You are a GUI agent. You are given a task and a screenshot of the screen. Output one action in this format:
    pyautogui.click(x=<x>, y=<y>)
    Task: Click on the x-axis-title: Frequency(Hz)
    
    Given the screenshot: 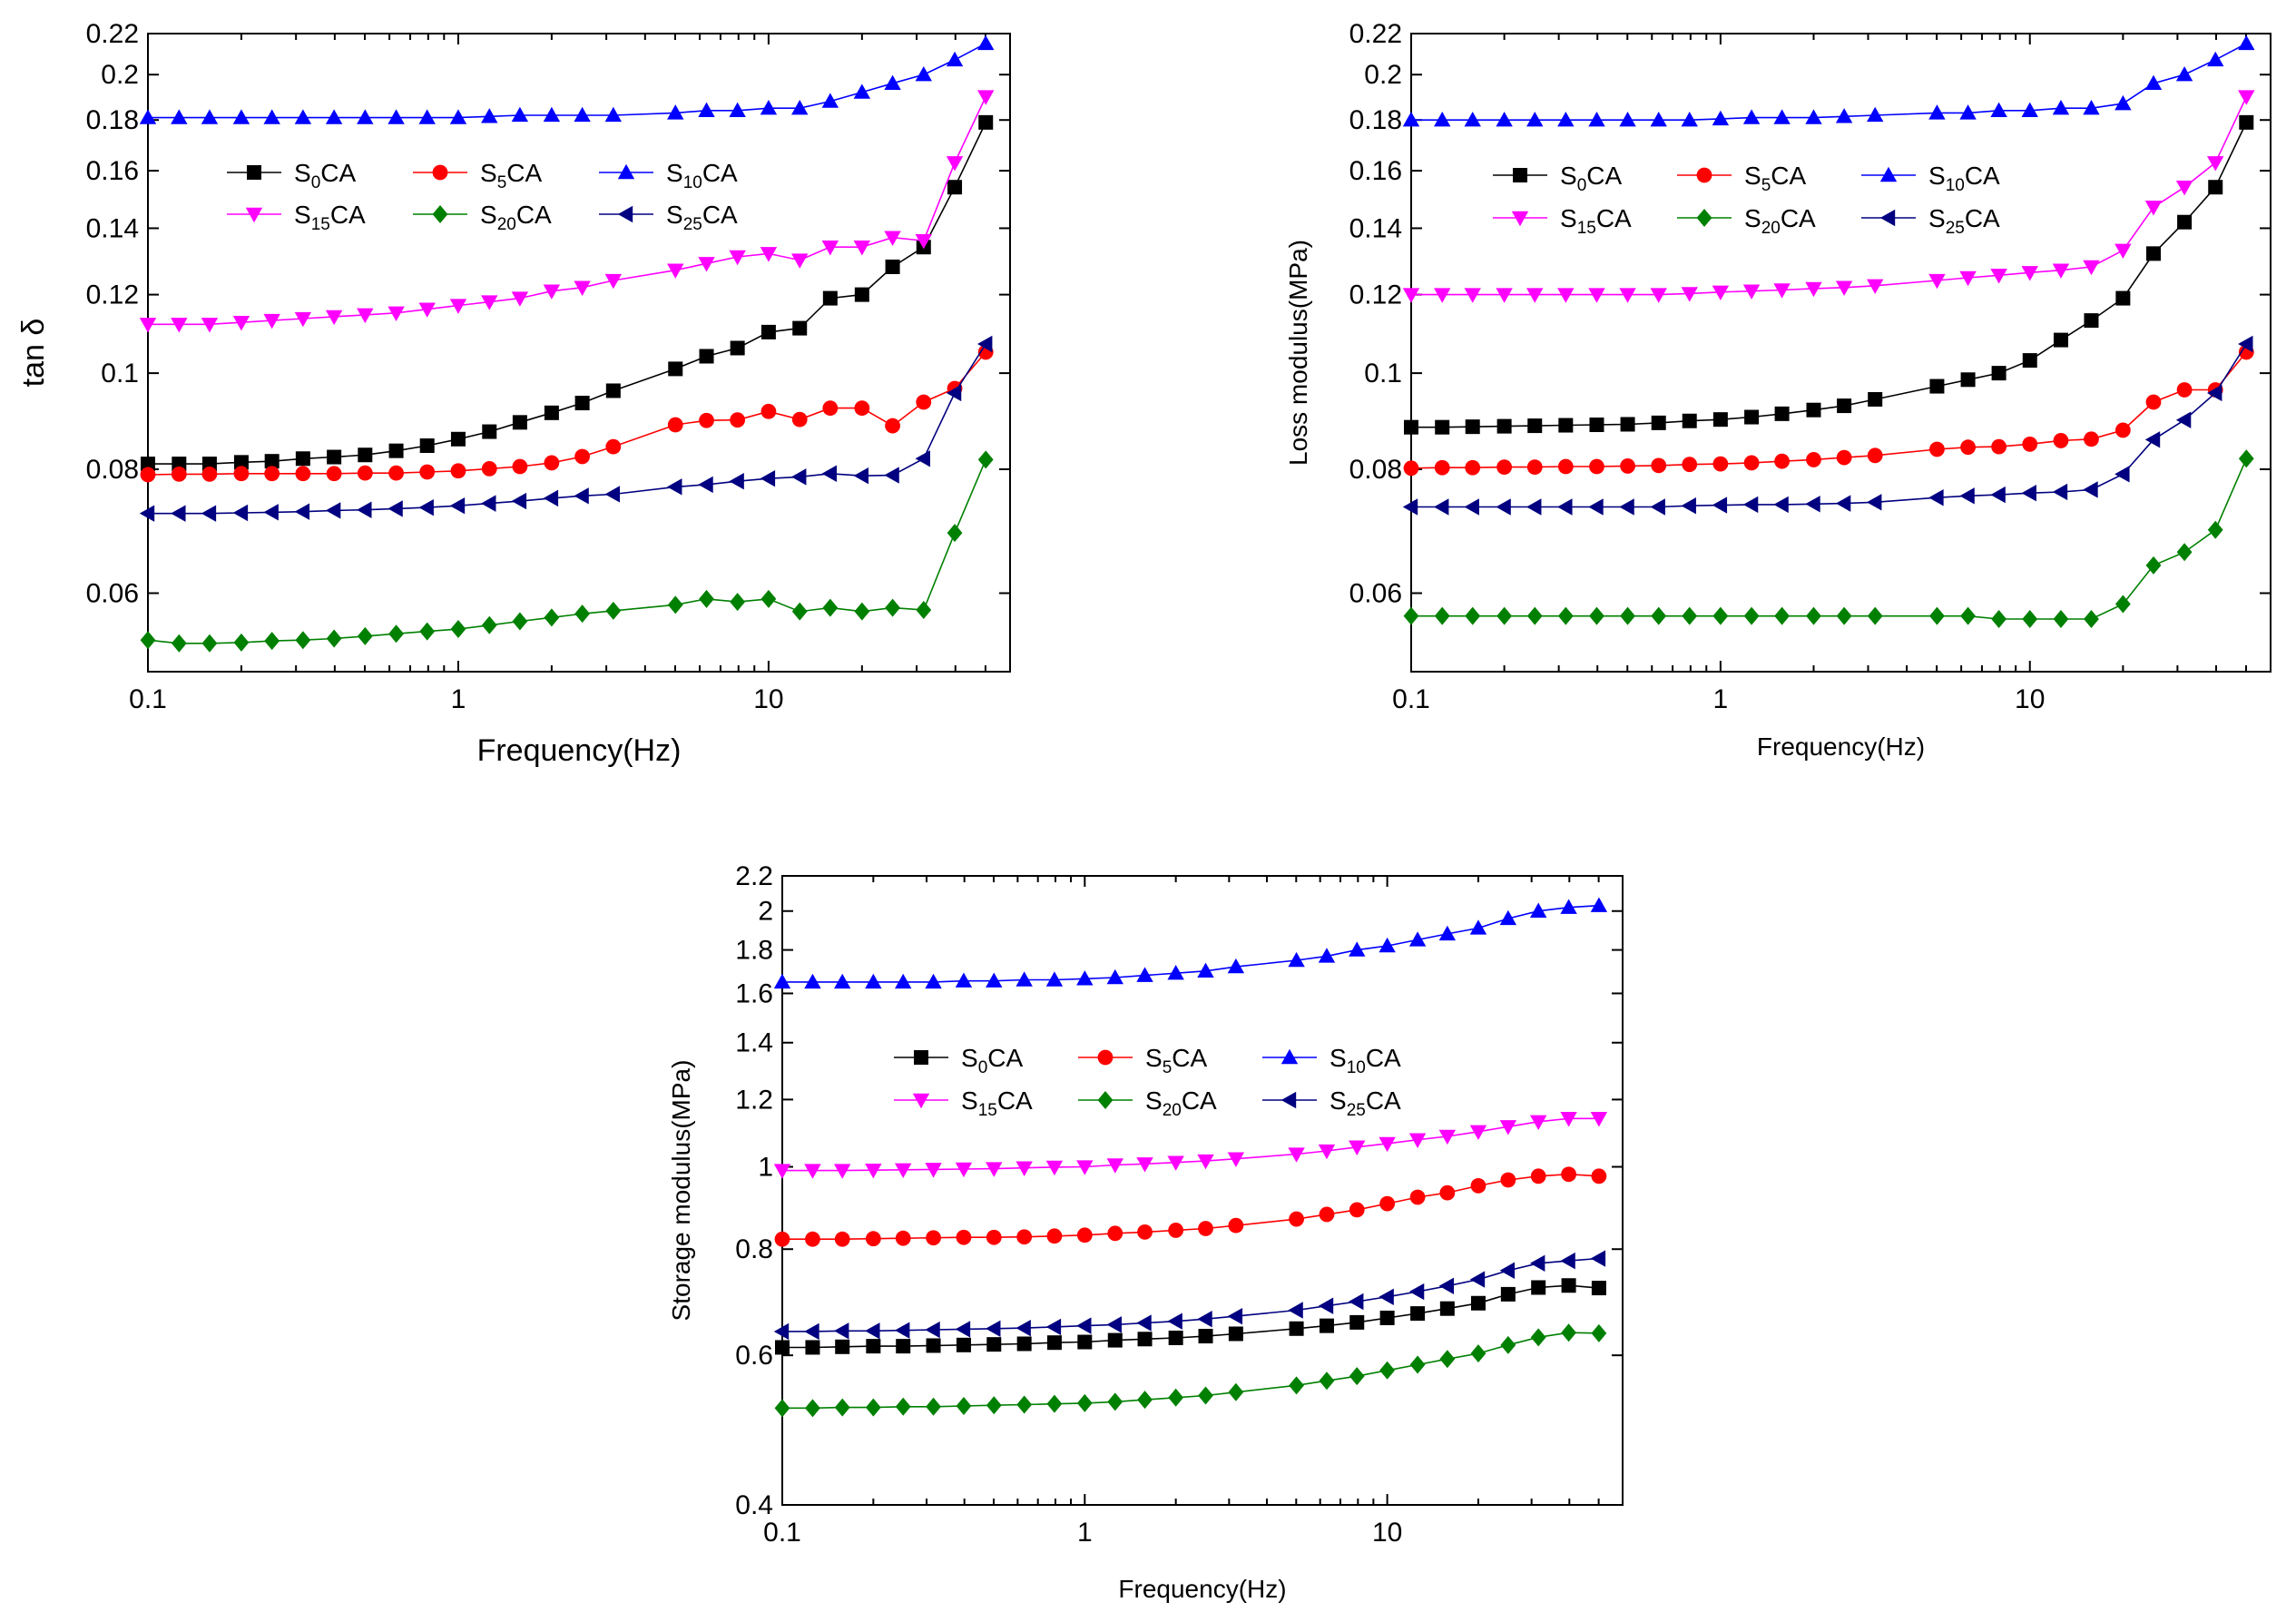 What is the action you would take?
    pyautogui.click(x=1841, y=746)
    